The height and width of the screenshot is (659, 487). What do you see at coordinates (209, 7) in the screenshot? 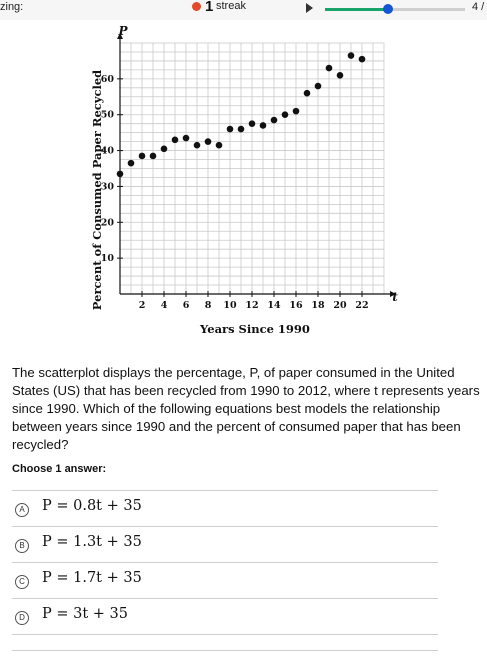
I see `streak-count: 1` at bounding box center [209, 7].